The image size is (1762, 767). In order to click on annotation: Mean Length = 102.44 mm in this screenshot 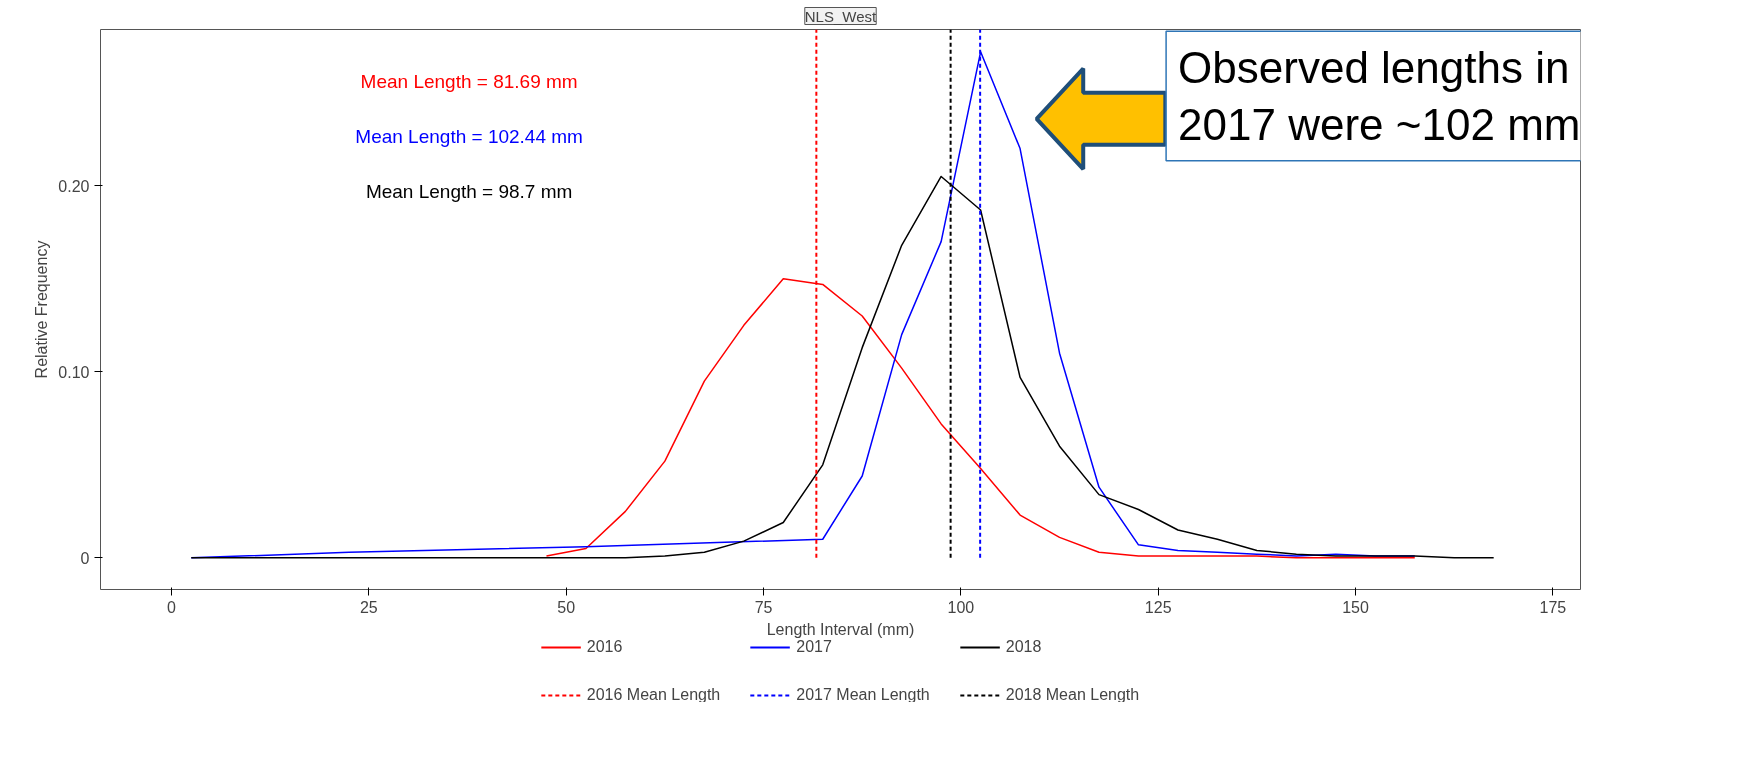, I will do `click(469, 136)`.